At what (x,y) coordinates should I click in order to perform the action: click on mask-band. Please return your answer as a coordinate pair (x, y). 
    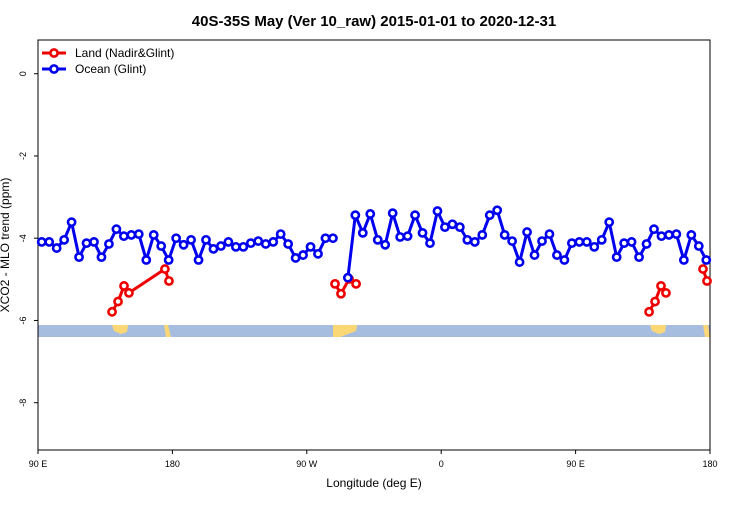
    Looking at the image, I should click on (374, 331).